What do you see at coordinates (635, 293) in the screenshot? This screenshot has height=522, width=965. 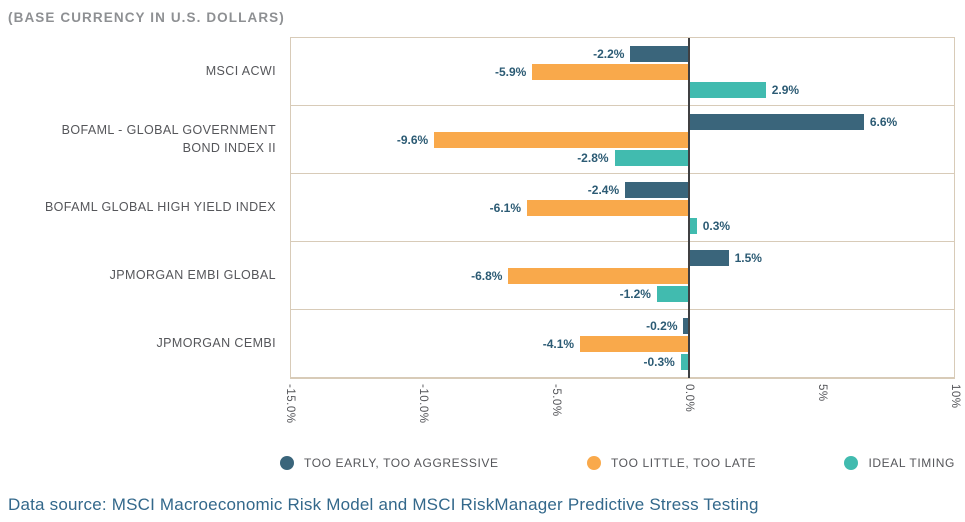 I see `value-label: -1.2%` at bounding box center [635, 293].